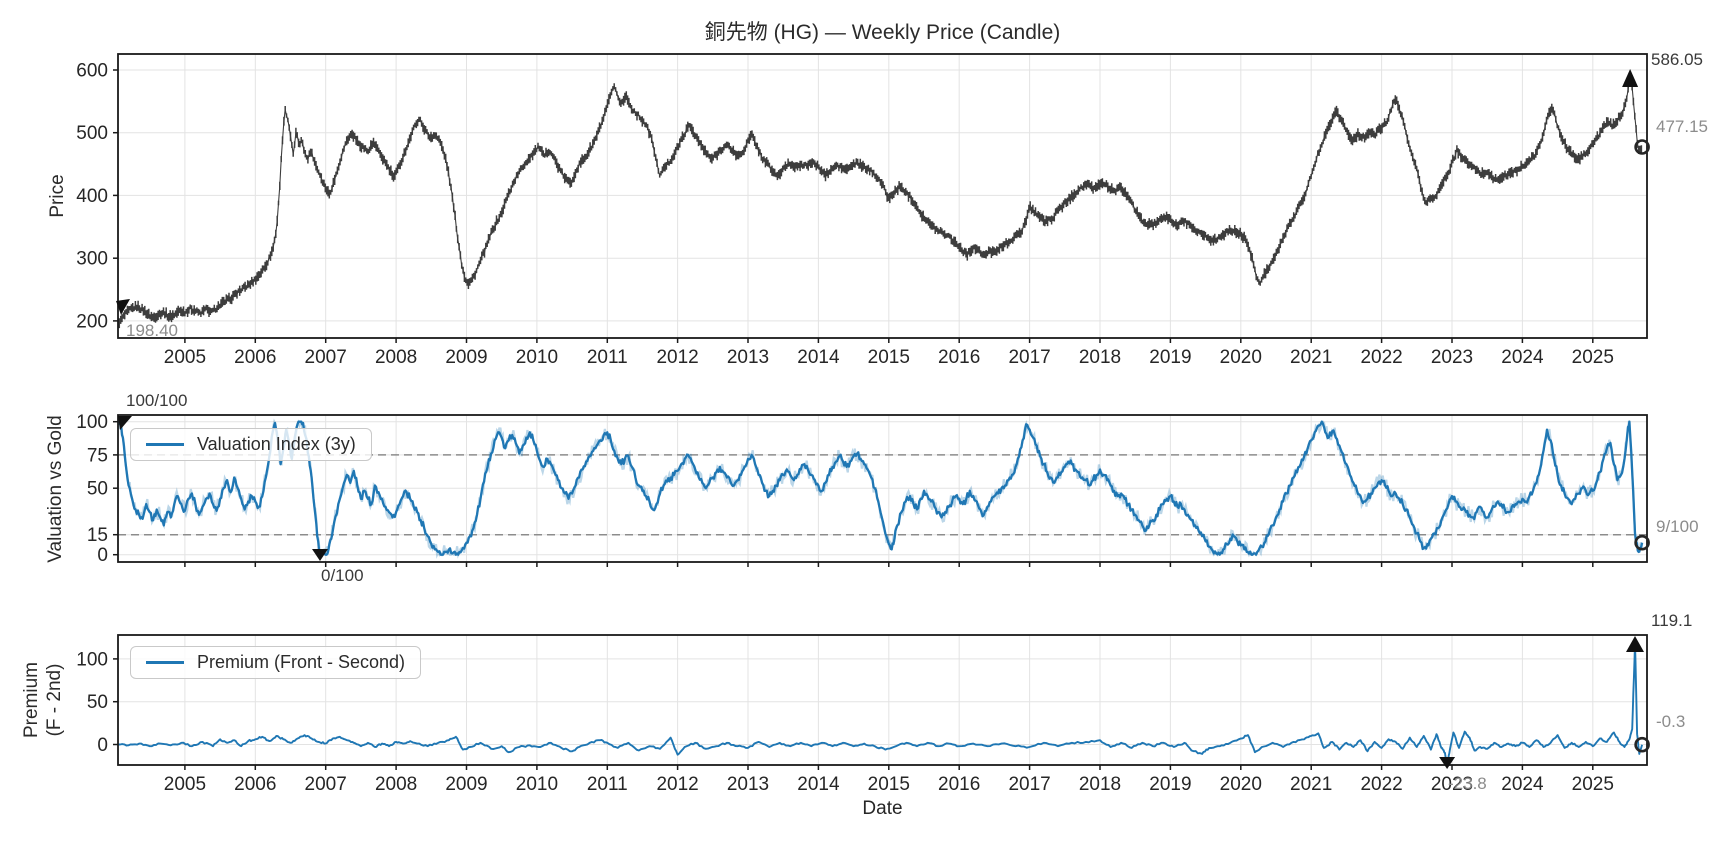  I want to click on panel2-ticks, so click(853, 714).